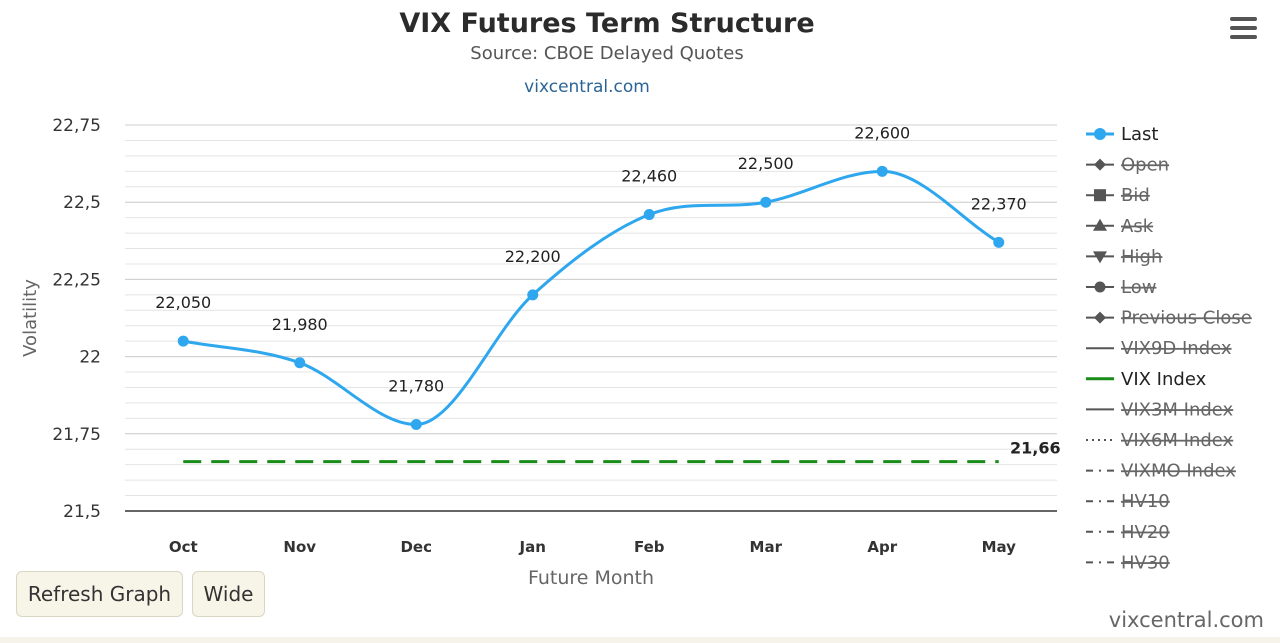 The width and height of the screenshot is (1280, 643). I want to click on refresh-graph-button: Refresh Graph, so click(99, 594).